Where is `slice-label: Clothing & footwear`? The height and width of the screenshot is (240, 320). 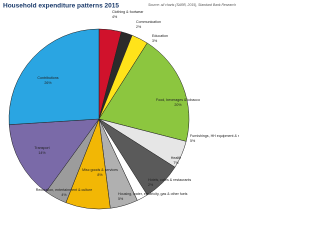
slice-label: Clothing & footwear is located at coordinates (128, 12).